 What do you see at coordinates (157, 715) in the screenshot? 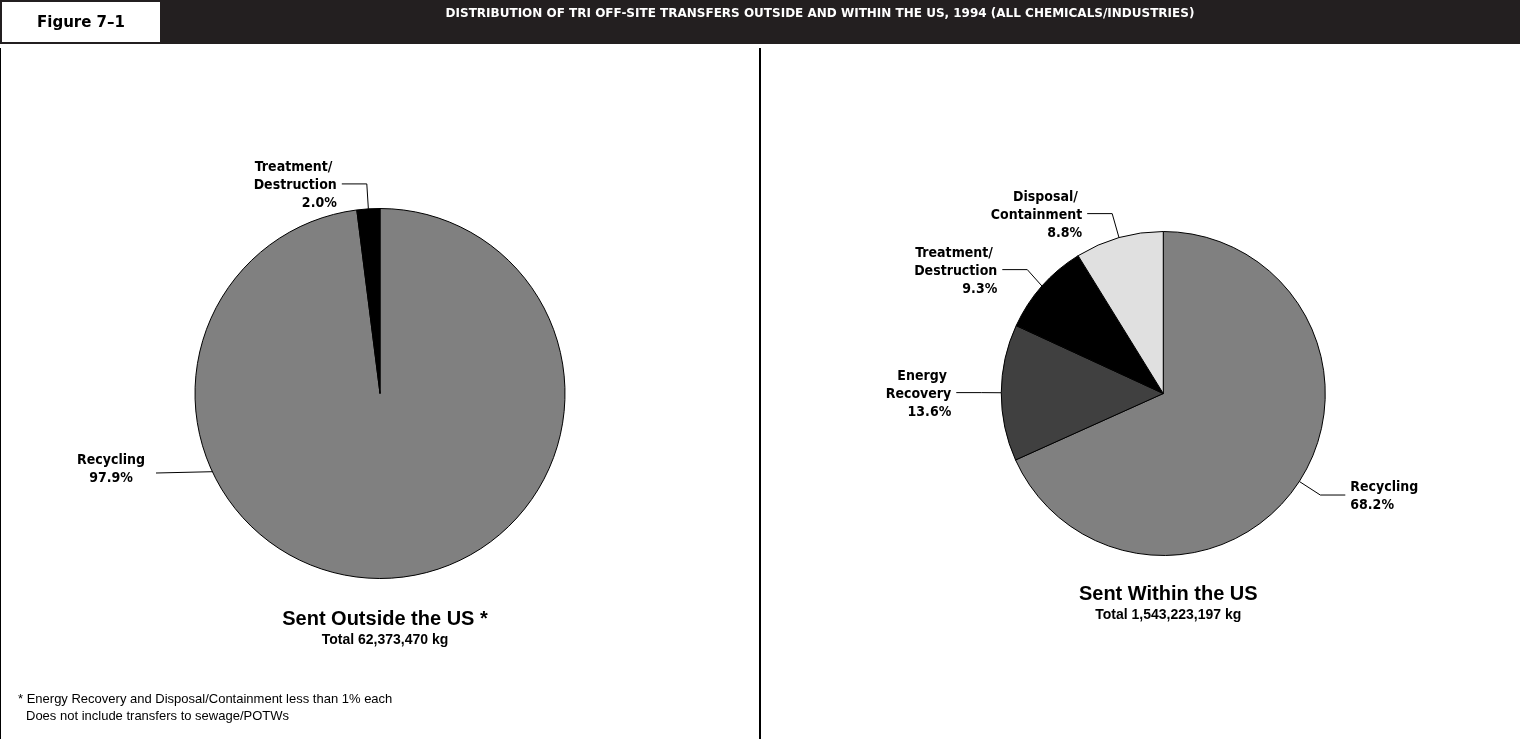
I see `text: Does not include transfers to sewage/POTWs` at bounding box center [157, 715].